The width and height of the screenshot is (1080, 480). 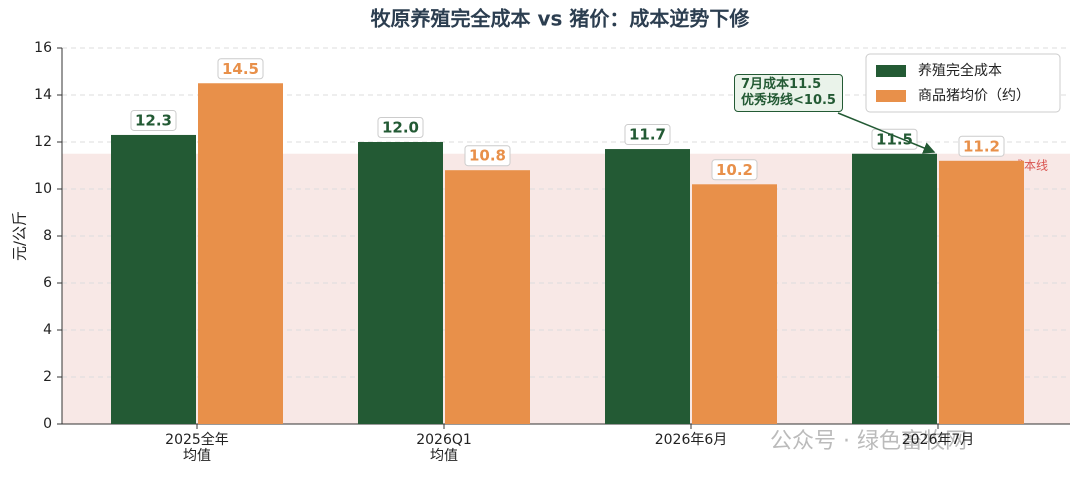 I want to click on y-tick-label: 4, so click(x=47, y=330).